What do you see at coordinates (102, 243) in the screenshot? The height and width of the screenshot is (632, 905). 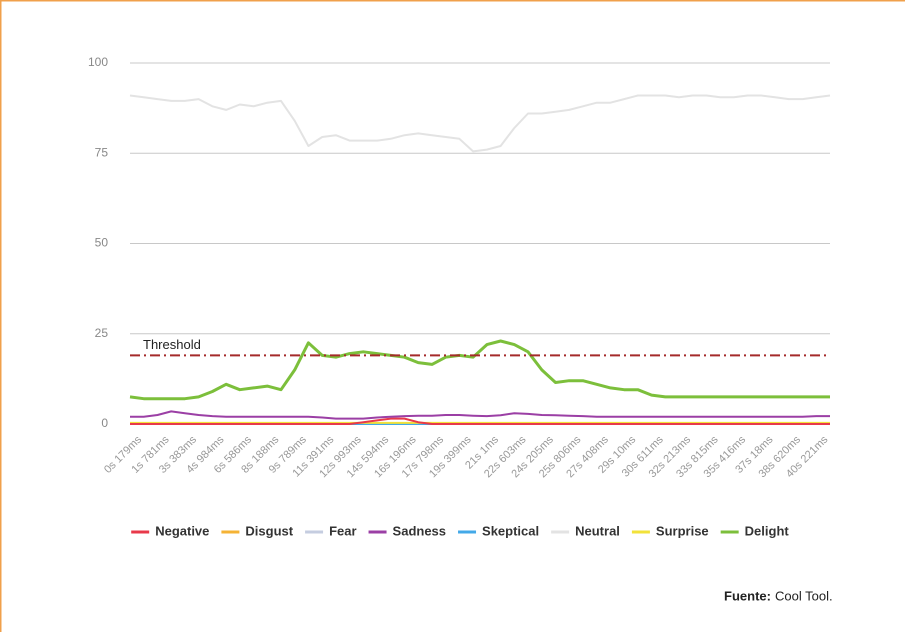 I see `y-tick-label: 50` at bounding box center [102, 243].